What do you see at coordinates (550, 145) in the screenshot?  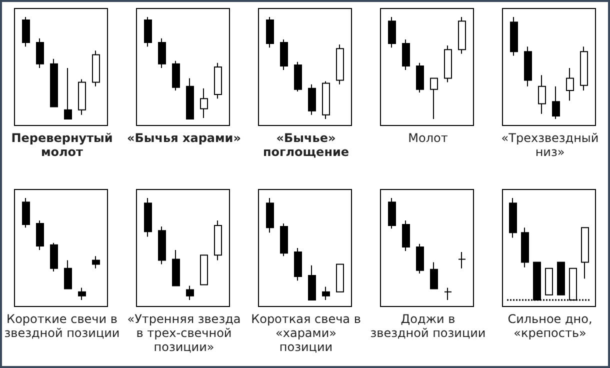 I see `text: «Трехзвездный низ»` at bounding box center [550, 145].